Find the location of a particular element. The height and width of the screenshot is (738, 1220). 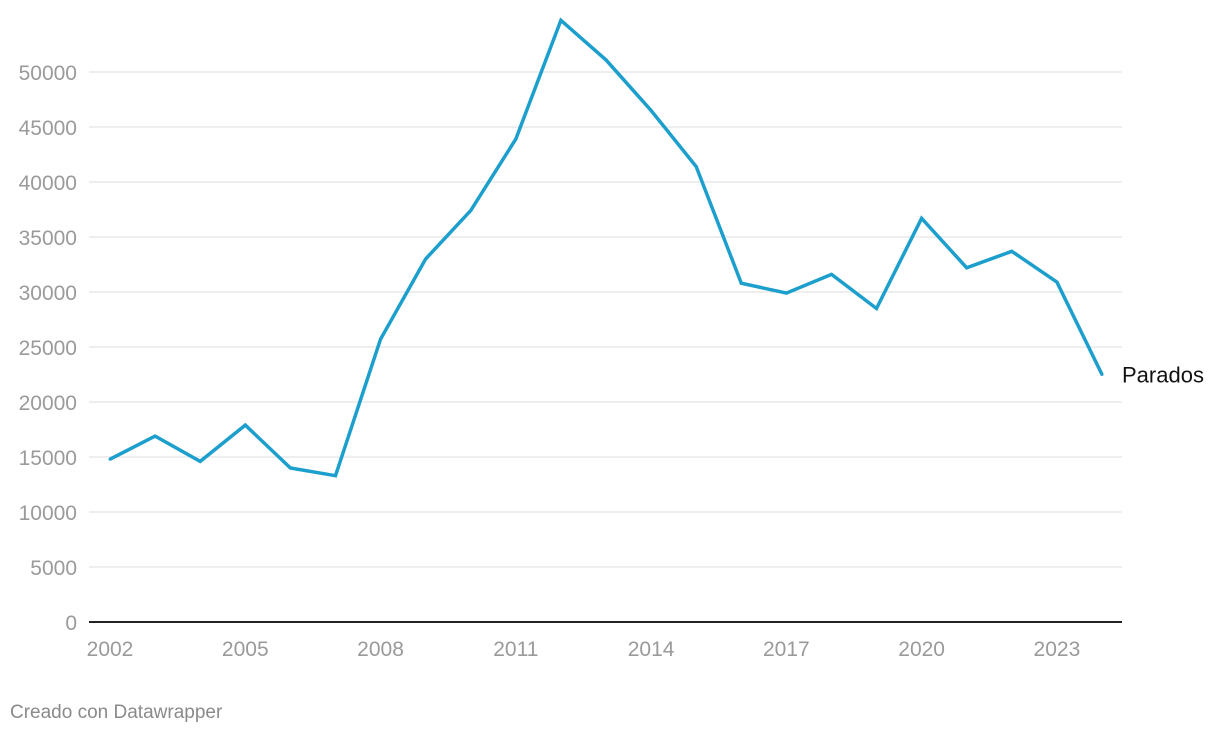

data-point-2010 is located at coordinates (471, 211).